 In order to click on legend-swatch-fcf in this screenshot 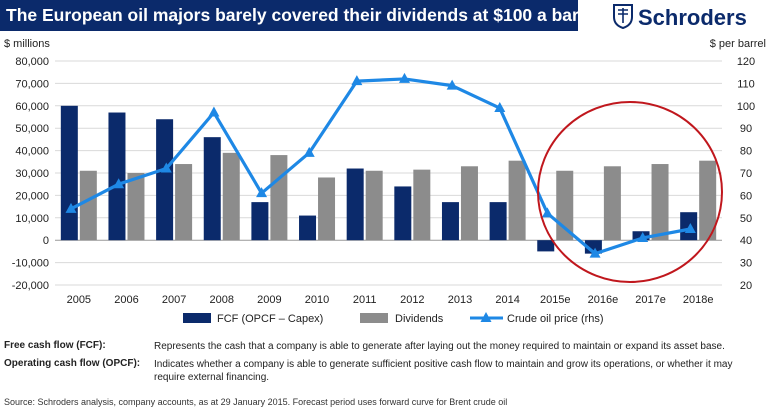, I will do `click(197, 318)`.